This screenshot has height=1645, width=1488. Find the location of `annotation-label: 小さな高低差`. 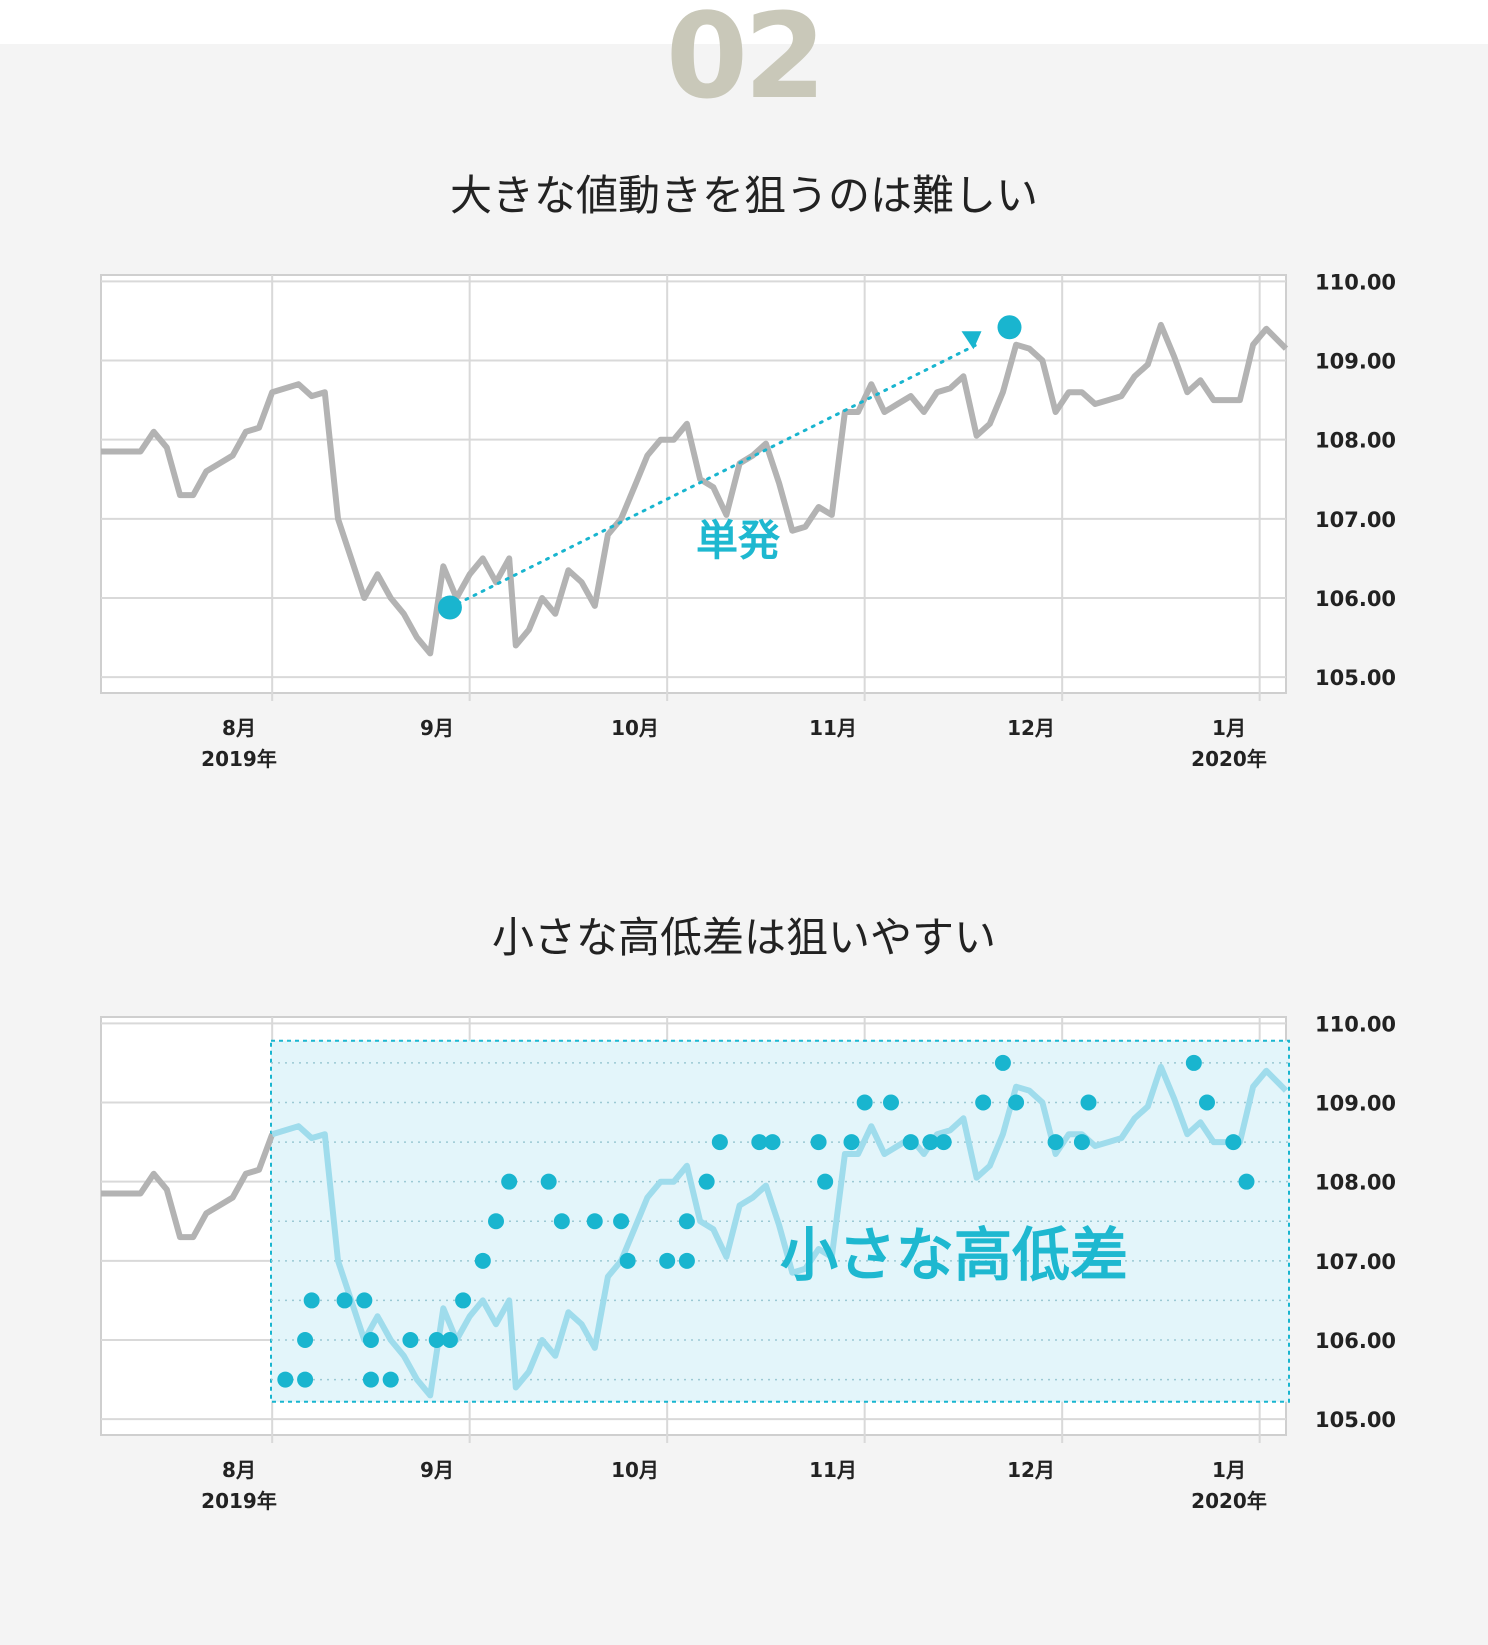

annotation-label: 小さな高低差 is located at coordinates (954, 1255).